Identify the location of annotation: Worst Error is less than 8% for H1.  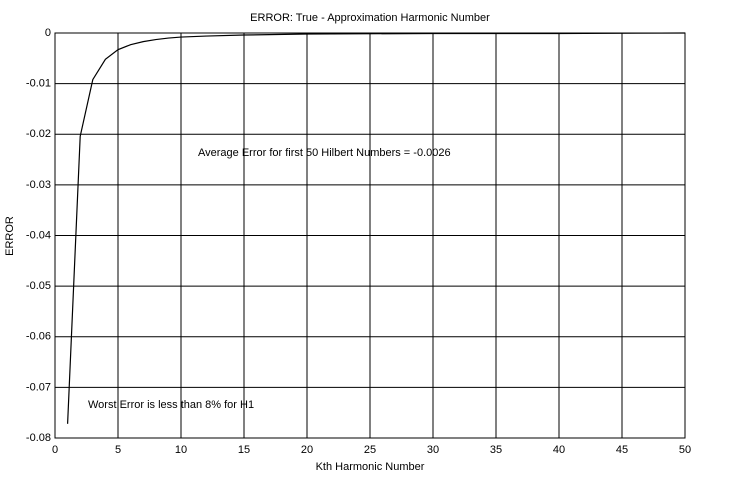
(171, 405).